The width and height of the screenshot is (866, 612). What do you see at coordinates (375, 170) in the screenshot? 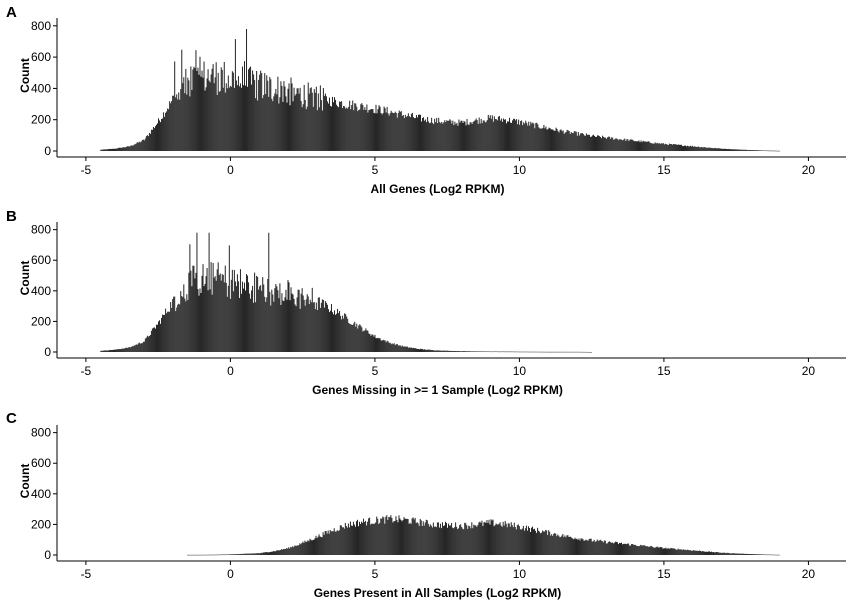
I see `x-tick-label: 5` at bounding box center [375, 170].